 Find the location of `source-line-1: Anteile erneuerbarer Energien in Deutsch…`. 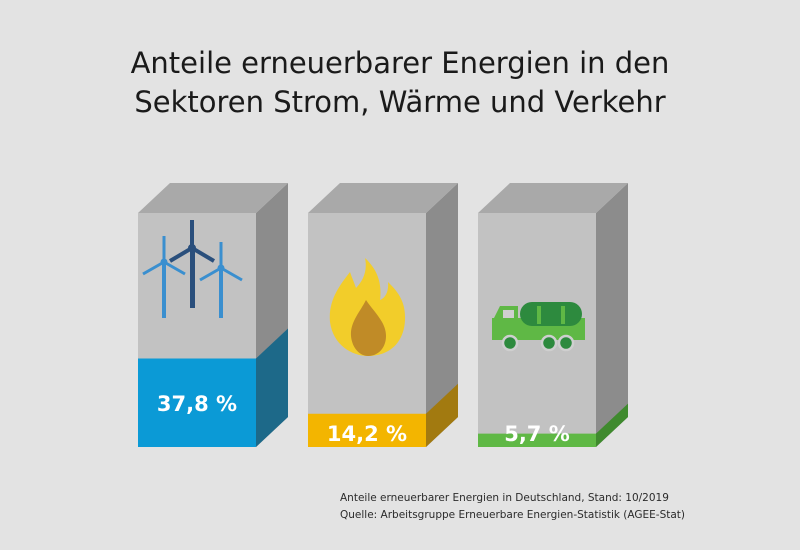

source-line-1: Anteile erneuerbarer Energien in Deutsch… is located at coordinates (504, 498).